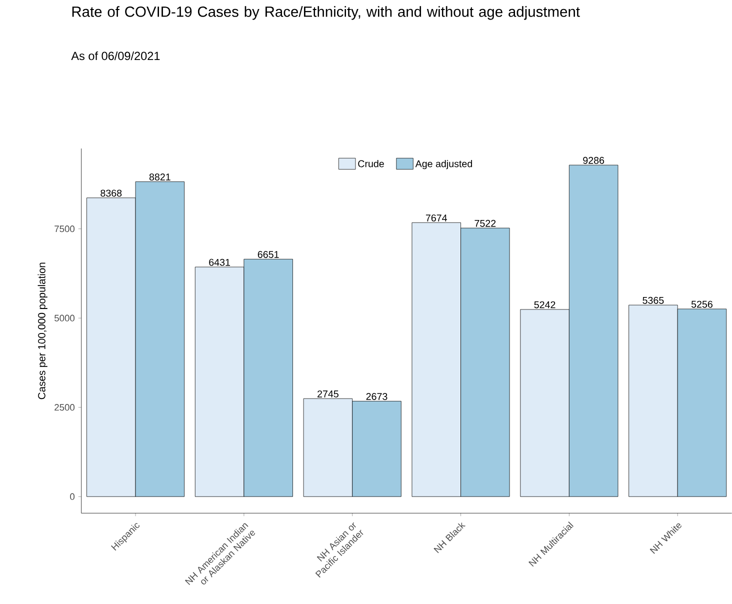 This screenshot has width=732, height=604. Describe the element at coordinates (545, 304) in the screenshot. I see `data-label: 5242` at that location.